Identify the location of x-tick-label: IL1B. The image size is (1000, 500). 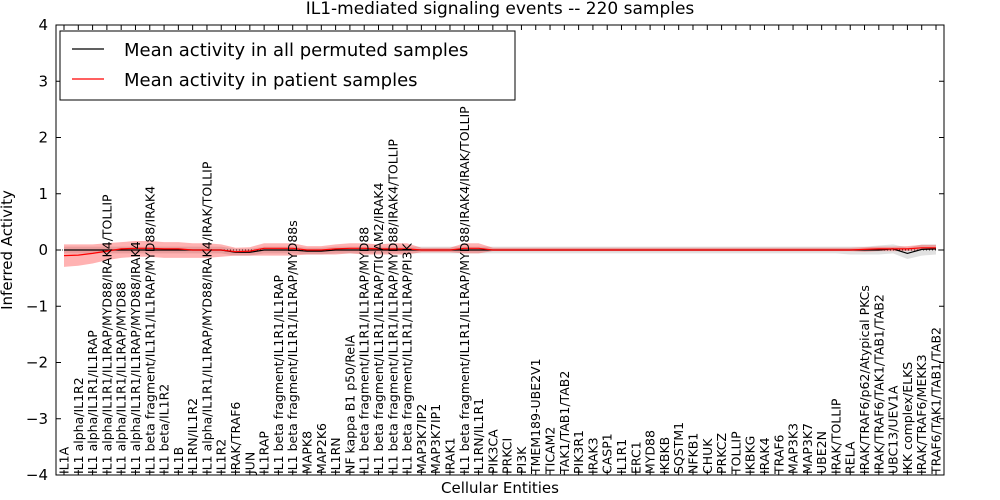
(178, 460).